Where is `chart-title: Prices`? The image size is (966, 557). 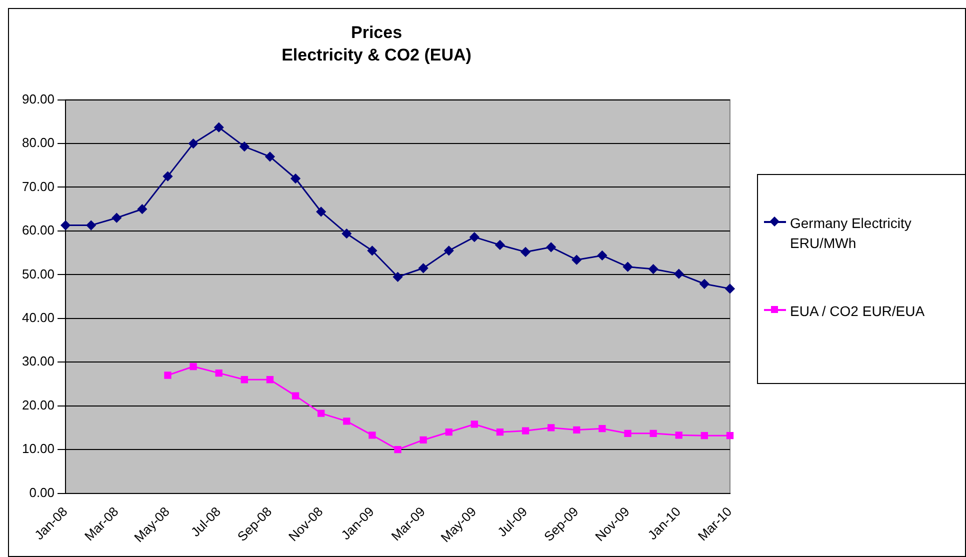 chart-title: Prices is located at coordinates (376, 32).